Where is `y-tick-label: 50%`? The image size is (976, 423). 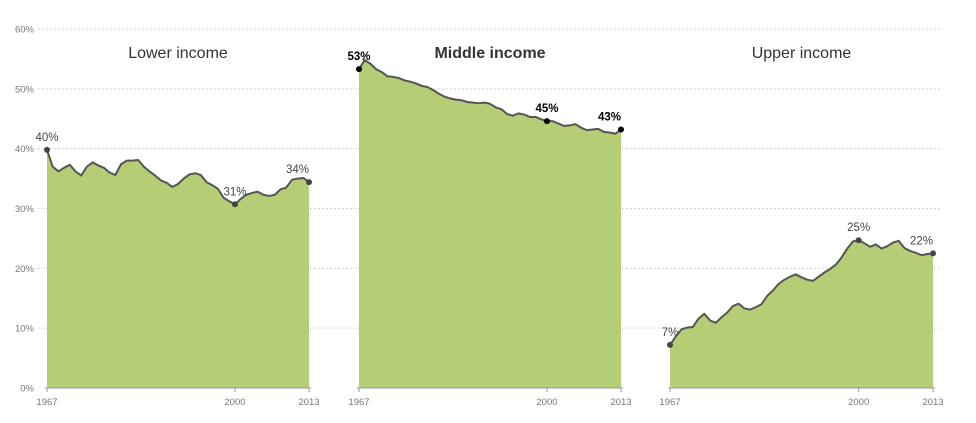 y-tick-label: 50% is located at coordinates (25, 89).